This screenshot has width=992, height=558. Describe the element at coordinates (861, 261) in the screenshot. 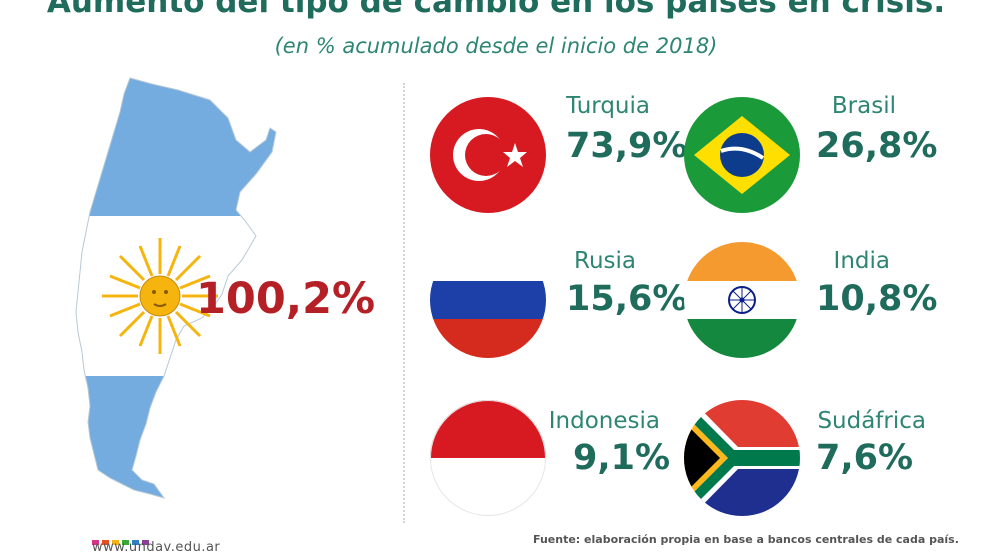

I see `country-name-india: India` at that location.